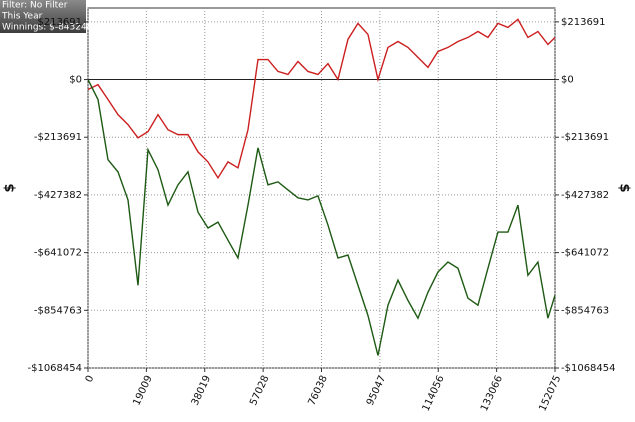  What do you see at coordinates (58, 253) in the screenshot?
I see `y-tick-label: -$641072` at bounding box center [58, 253].